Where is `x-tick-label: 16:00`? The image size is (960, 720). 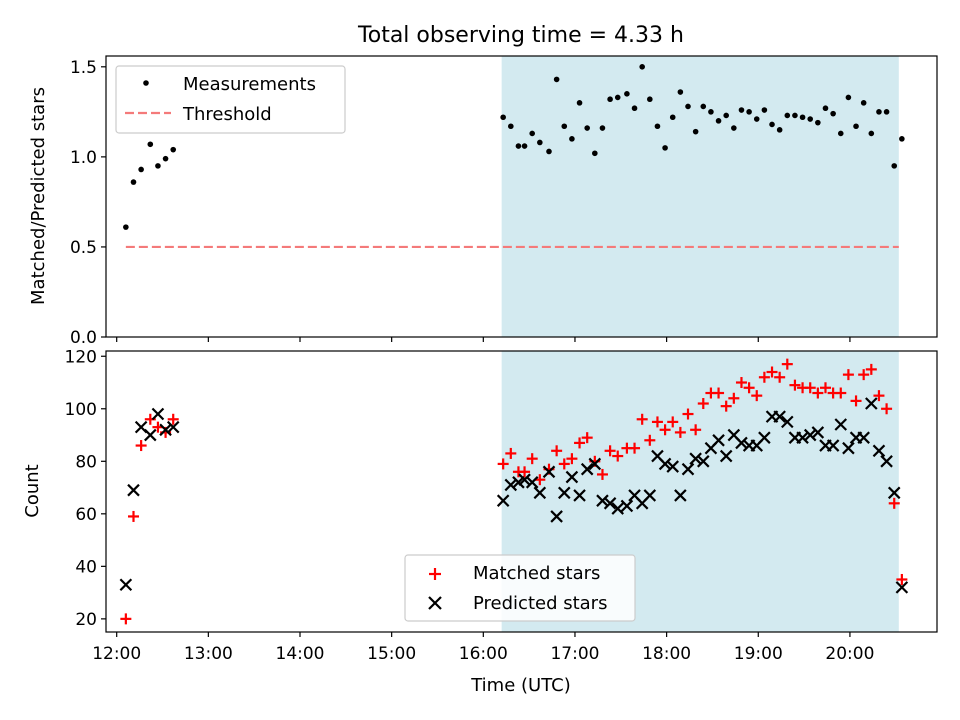 x-tick-label: 16:00 is located at coordinates (483, 654).